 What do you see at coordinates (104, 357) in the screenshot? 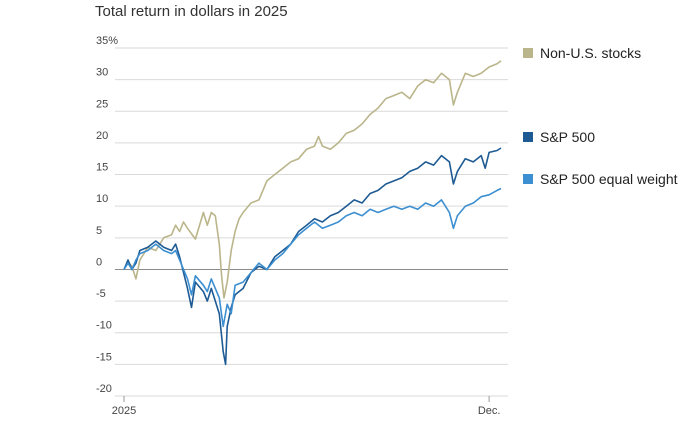
I see `y-tick-label: -15` at bounding box center [104, 357].